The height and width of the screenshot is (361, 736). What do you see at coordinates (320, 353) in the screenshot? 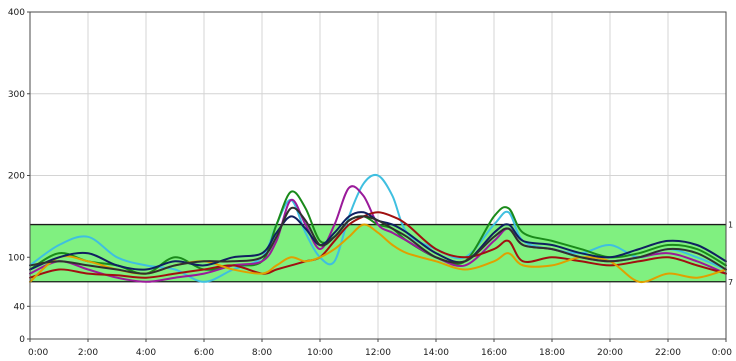
I see `x-tick-label-5: 10:00` at bounding box center [320, 353].